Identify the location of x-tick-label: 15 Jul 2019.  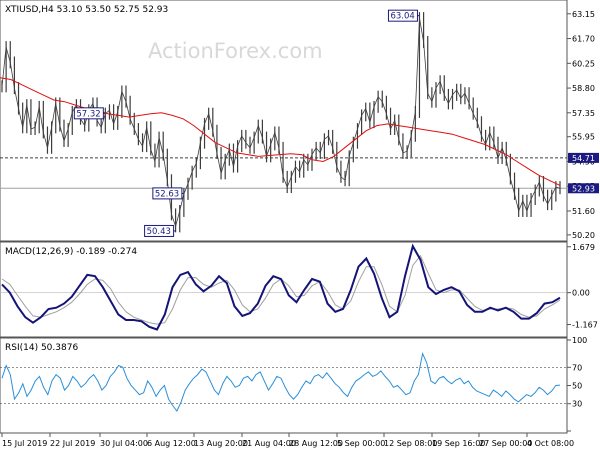
(24, 443).